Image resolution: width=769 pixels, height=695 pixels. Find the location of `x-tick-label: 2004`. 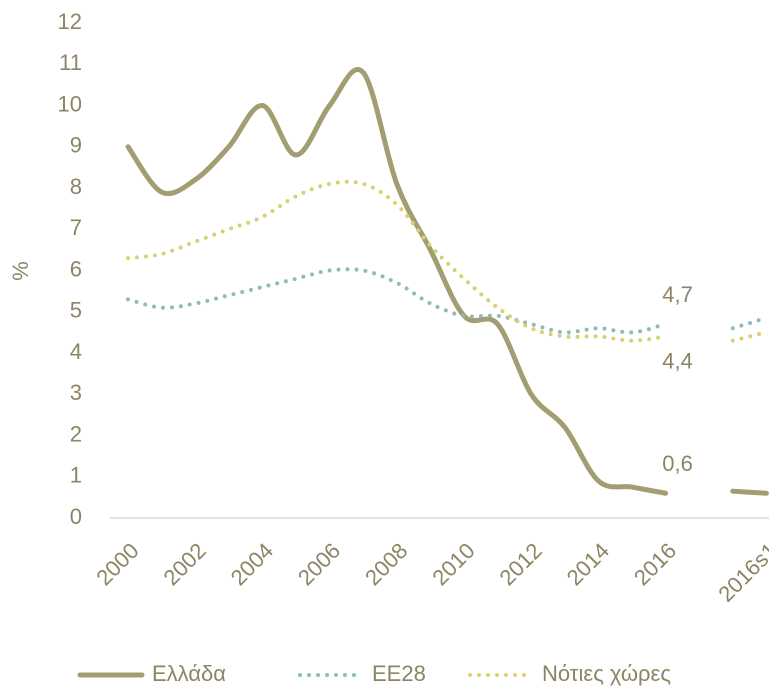

x-tick-label: 2004 is located at coordinates (252, 564).